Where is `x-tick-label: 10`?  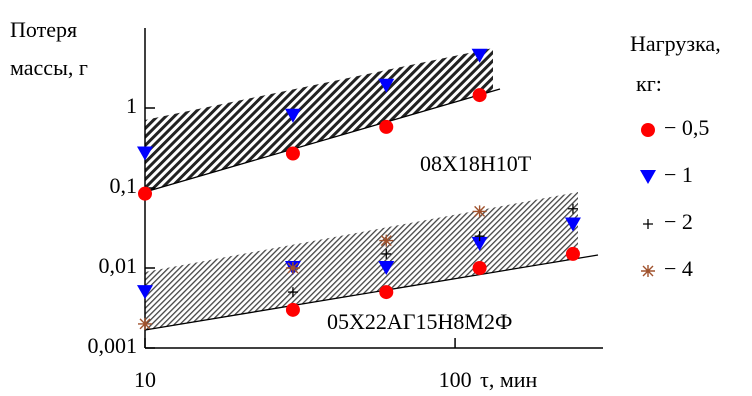
x-tick-label: 10 is located at coordinates (145, 379).